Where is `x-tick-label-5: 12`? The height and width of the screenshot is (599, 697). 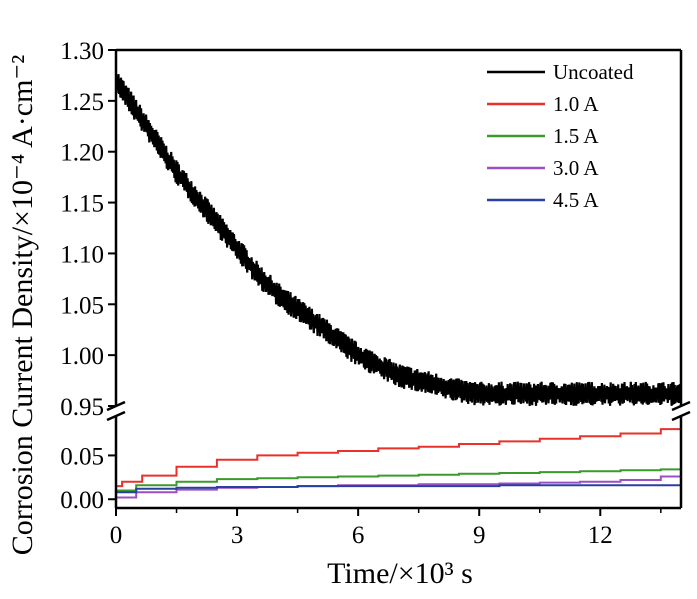
x-tick-label-5: 12 is located at coordinates (600, 535).